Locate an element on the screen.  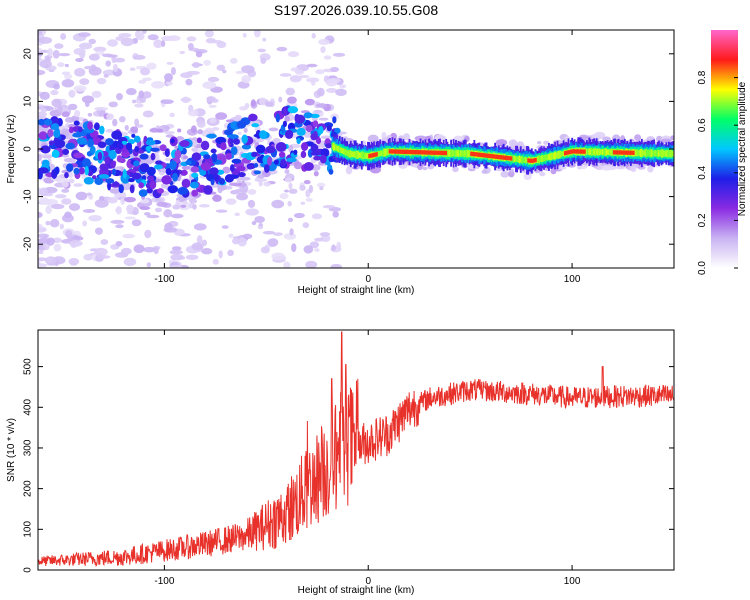
y-tick-label: 20 is located at coordinates (28, 54).